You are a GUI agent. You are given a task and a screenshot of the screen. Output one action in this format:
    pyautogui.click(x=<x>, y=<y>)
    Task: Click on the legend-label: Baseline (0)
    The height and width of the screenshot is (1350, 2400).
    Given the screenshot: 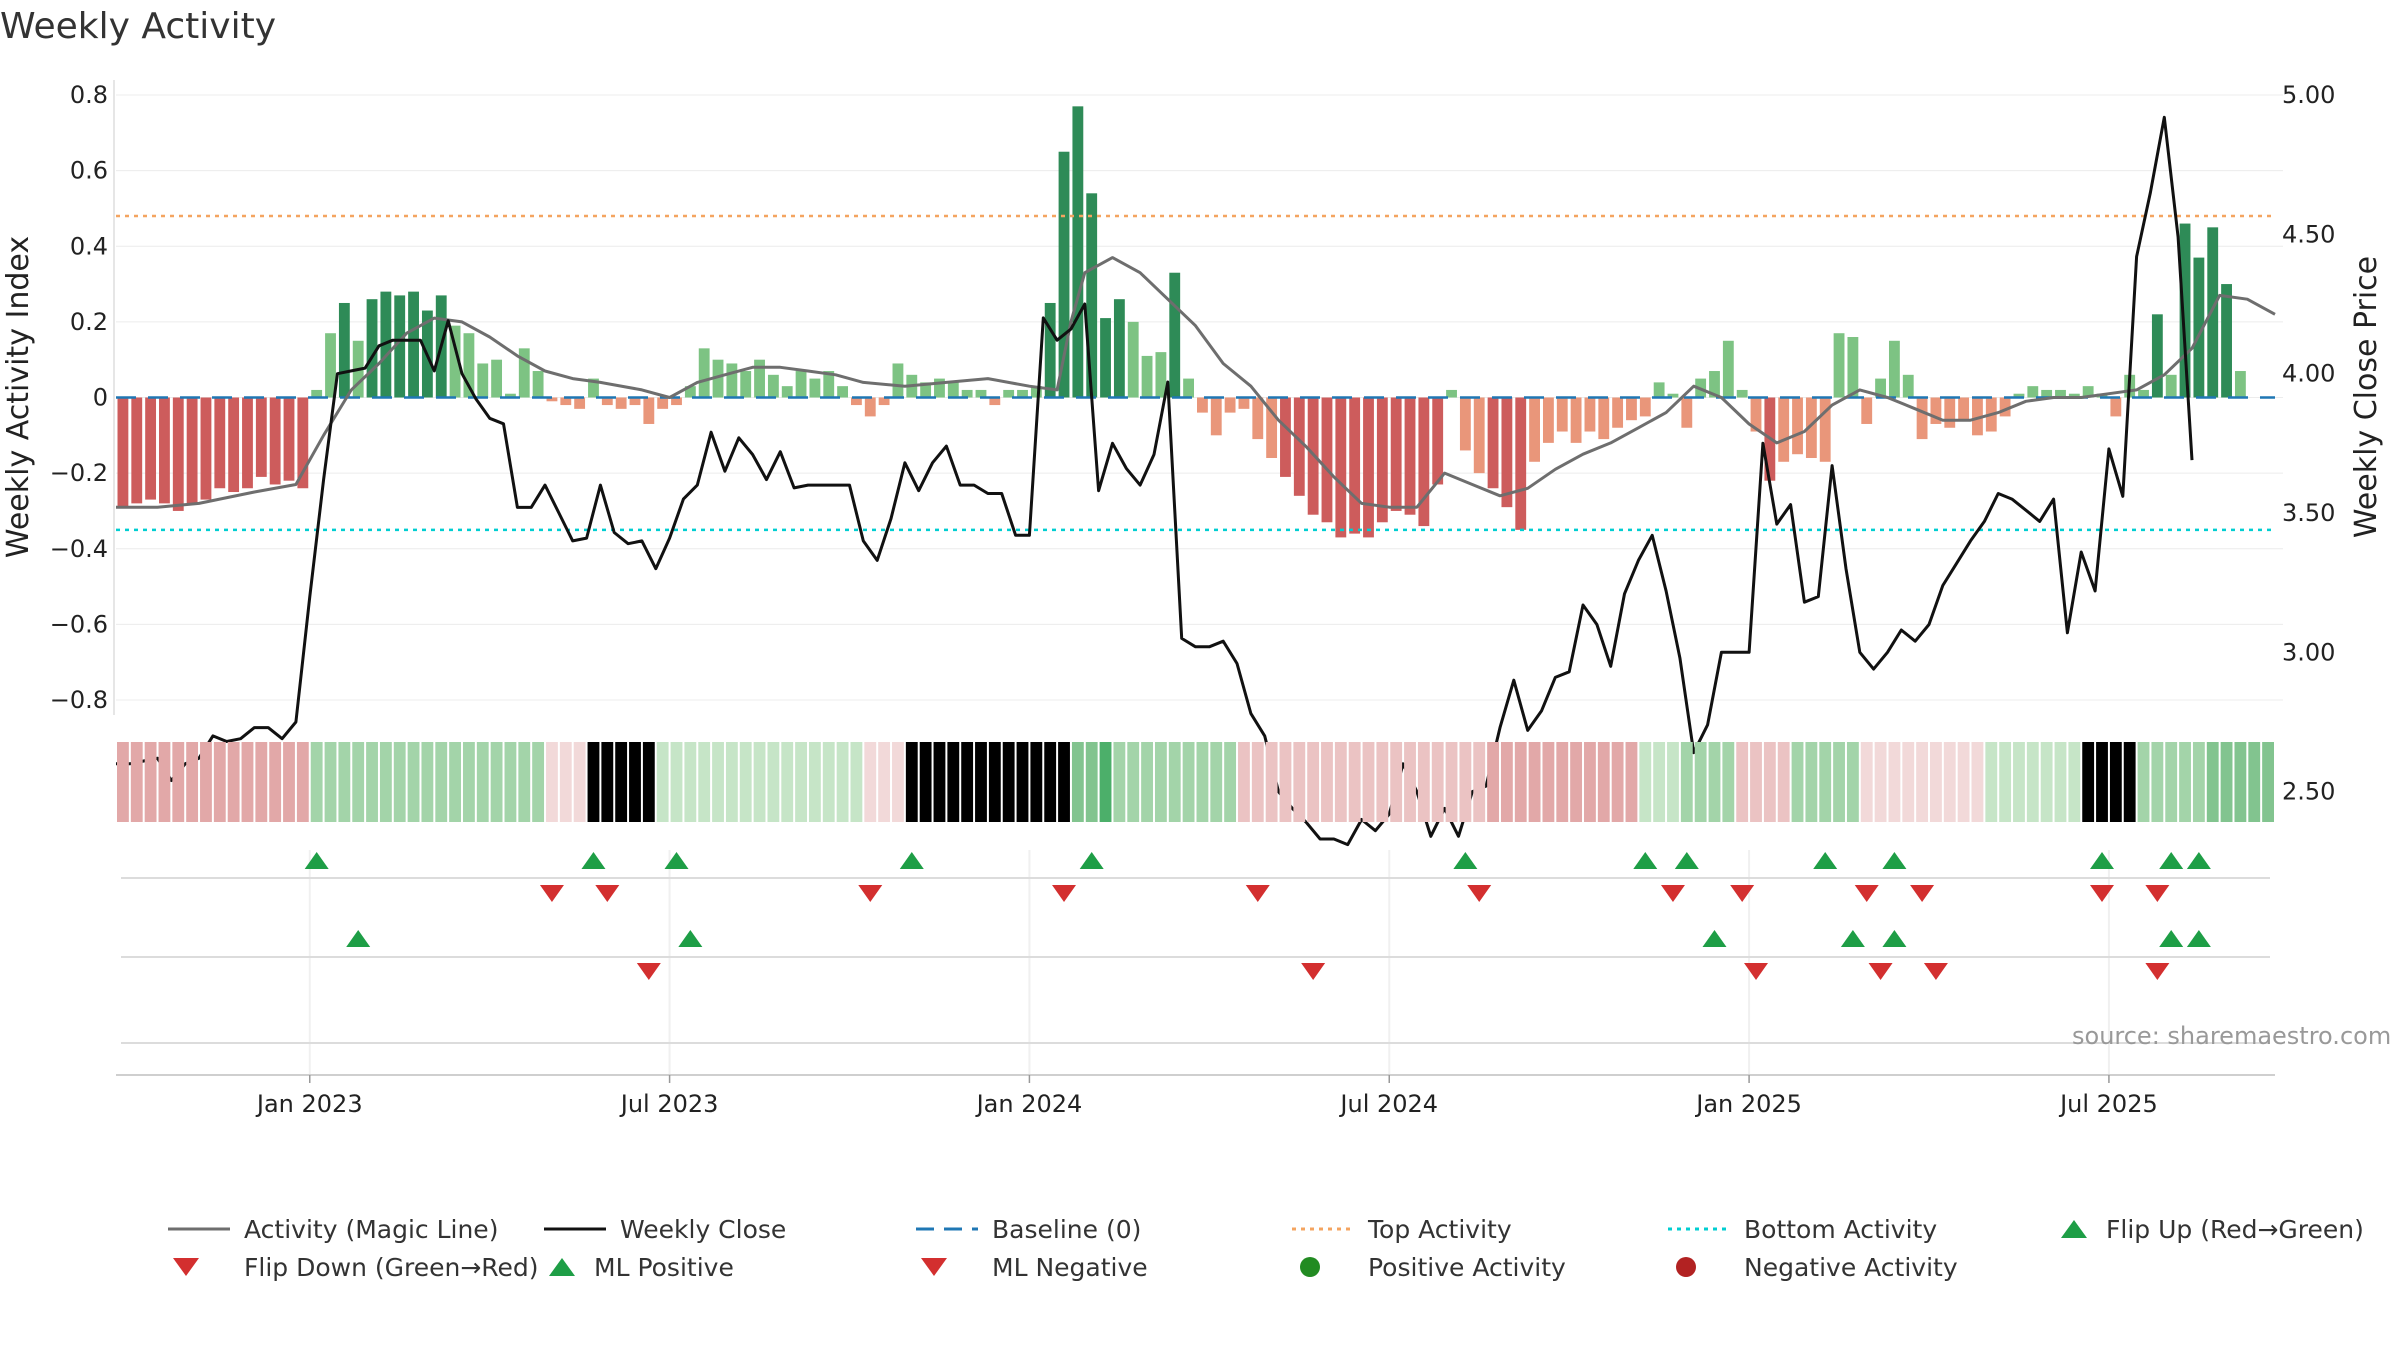 What is the action you would take?
    pyautogui.click(x=1067, y=1229)
    